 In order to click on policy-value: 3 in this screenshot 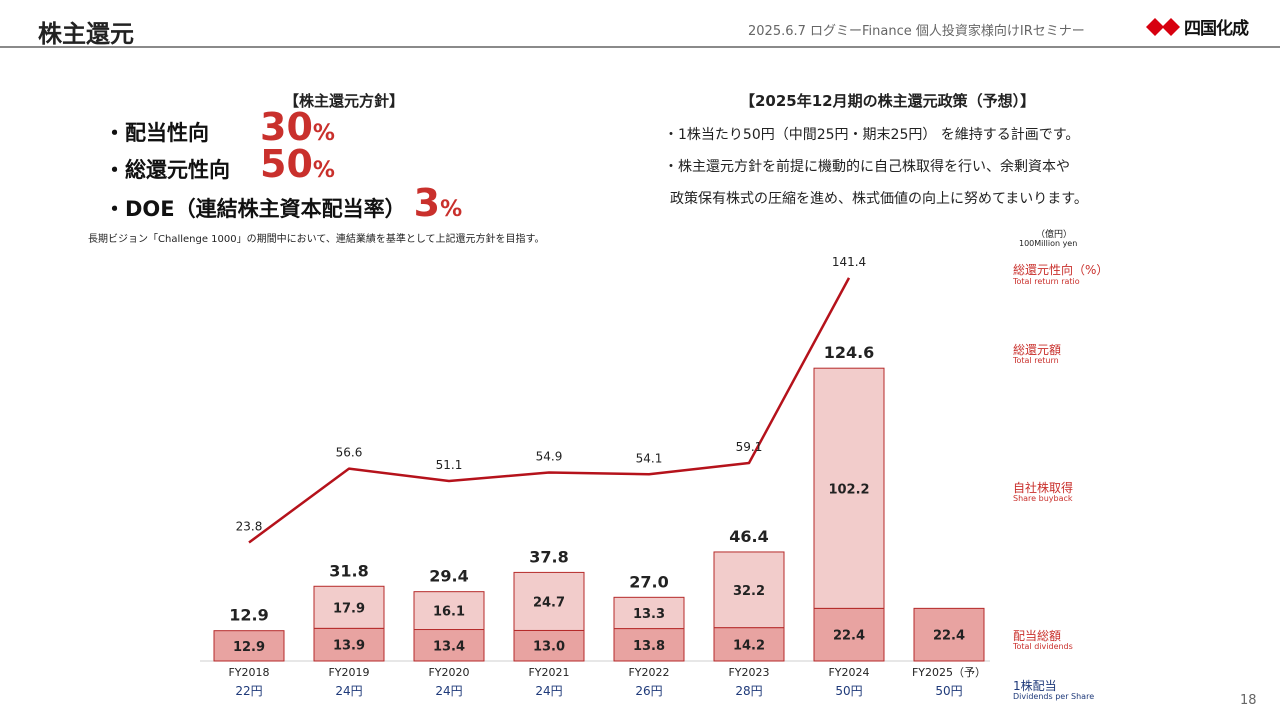, I will do `click(427, 203)`.